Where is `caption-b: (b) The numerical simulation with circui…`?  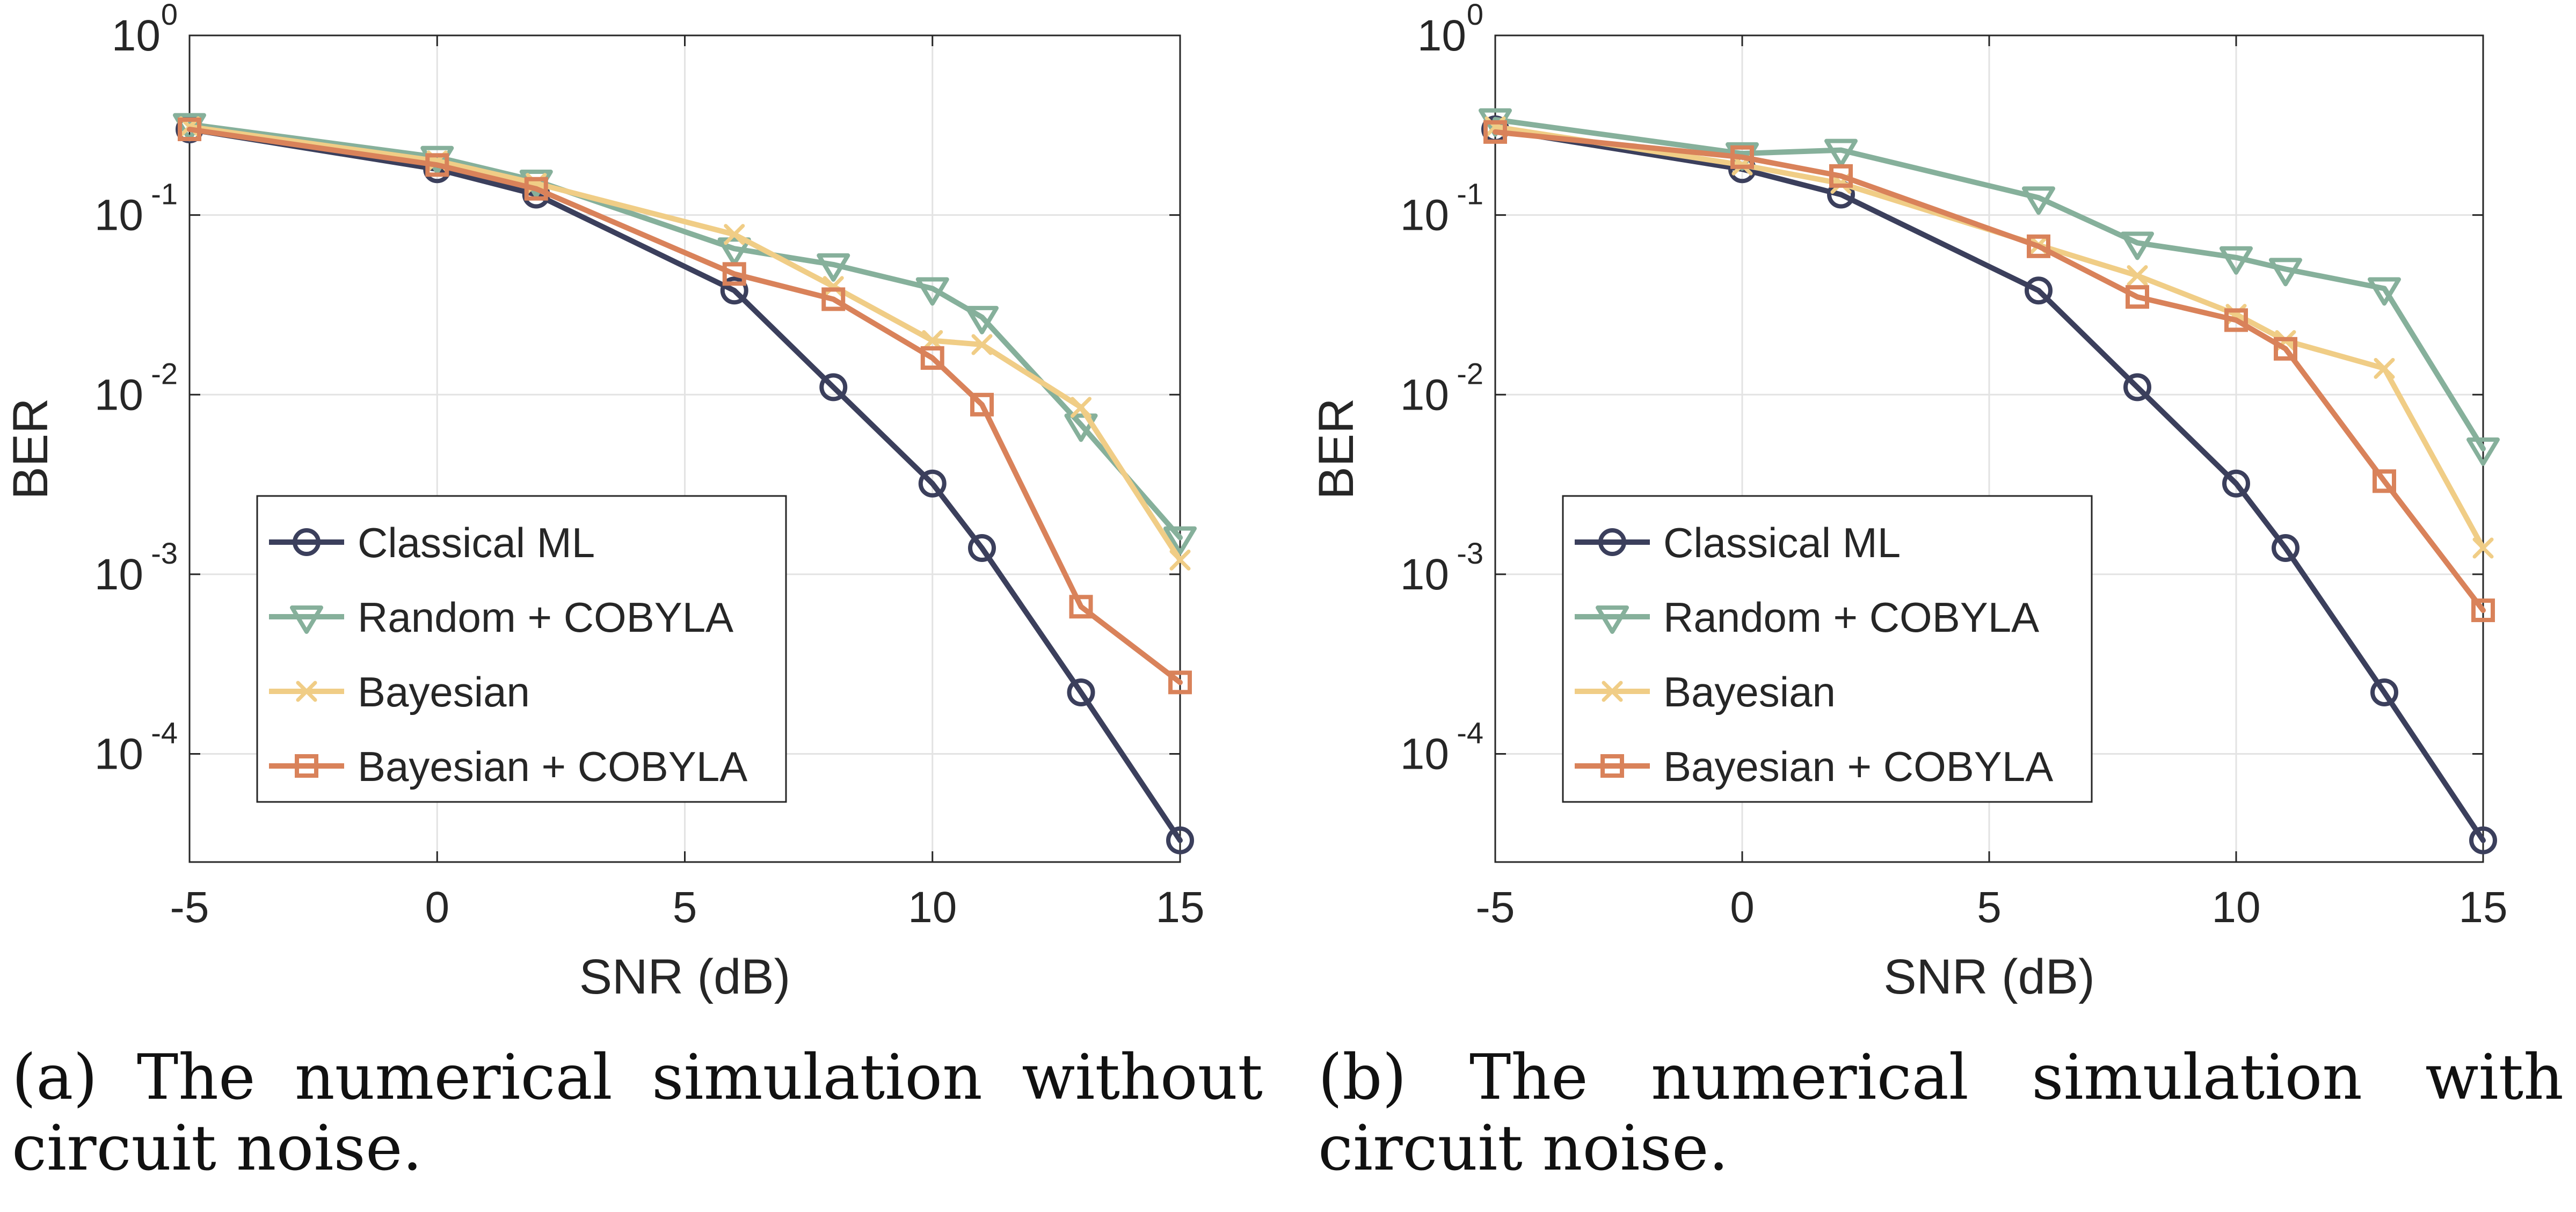 caption-b: (b) The numerical simulation with circui… is located at coordinates (1941, 1113).